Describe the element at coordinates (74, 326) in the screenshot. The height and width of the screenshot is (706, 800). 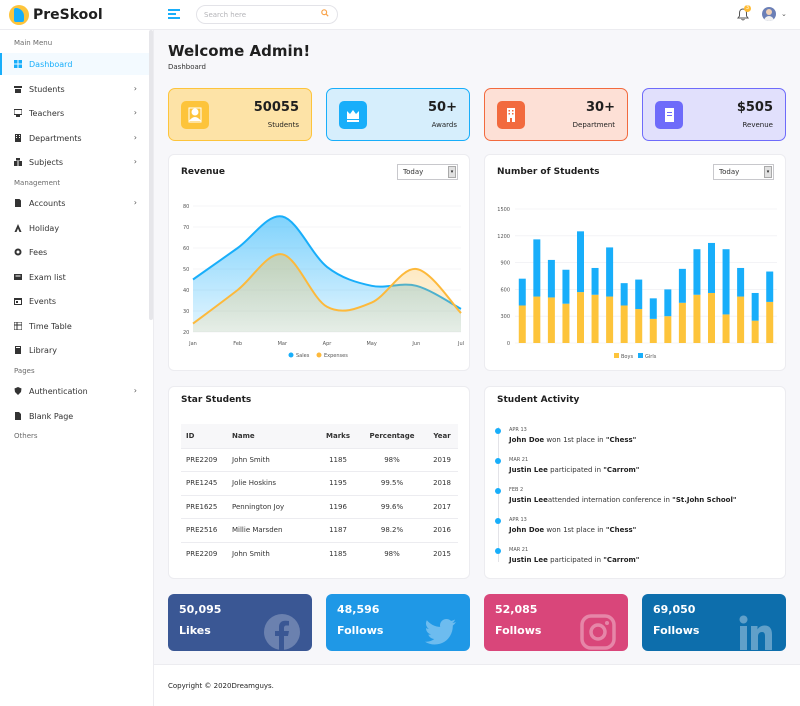
I see `sidebar-item-time-table: Time Table` at that location.